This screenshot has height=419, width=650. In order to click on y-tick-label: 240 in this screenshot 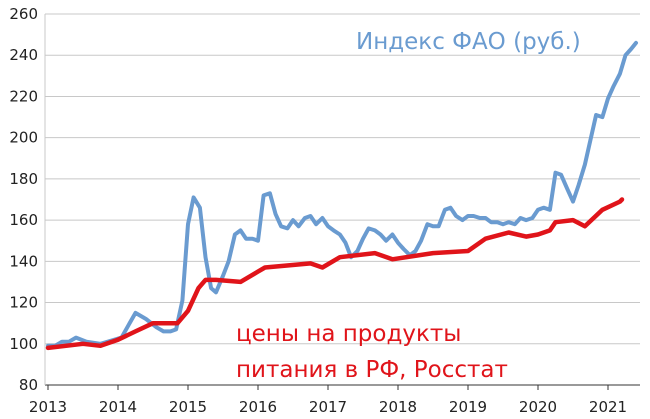, I will do `click(23, 55)`.